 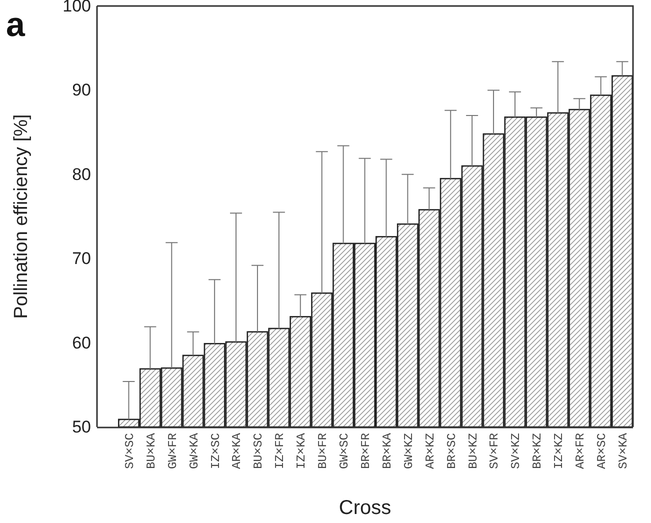 I want to click on text: a, so click(x=16, y=25).